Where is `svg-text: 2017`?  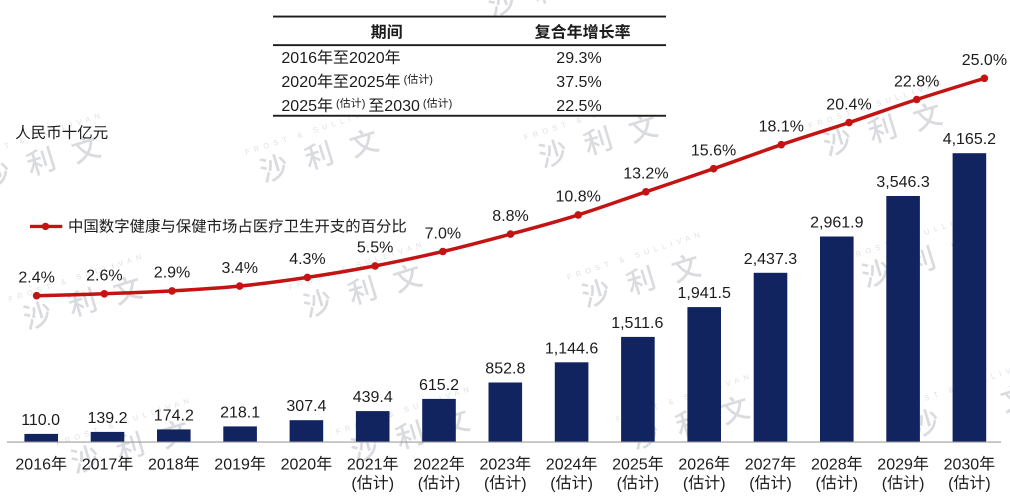 svg-text: 2017 is located at coordinates (100, 464).